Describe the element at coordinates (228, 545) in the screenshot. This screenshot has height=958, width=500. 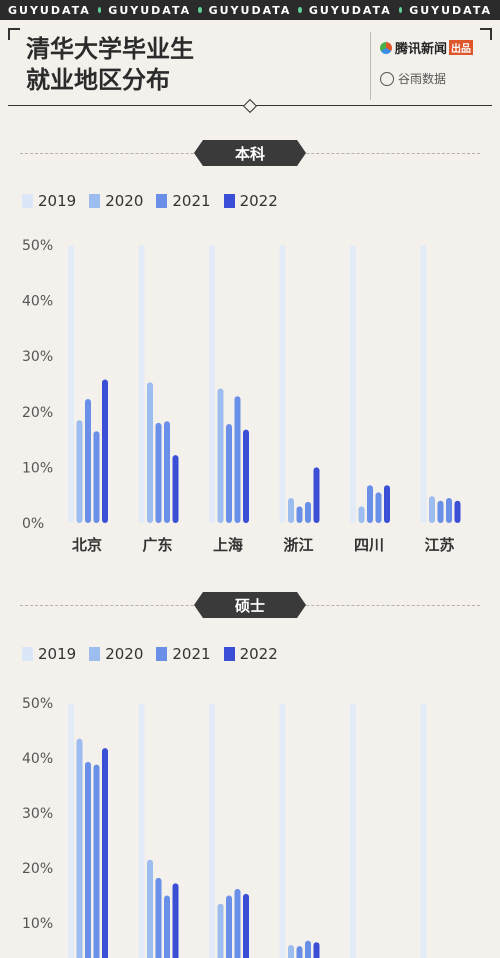
I see `x-tick-label: 上海` at that location.